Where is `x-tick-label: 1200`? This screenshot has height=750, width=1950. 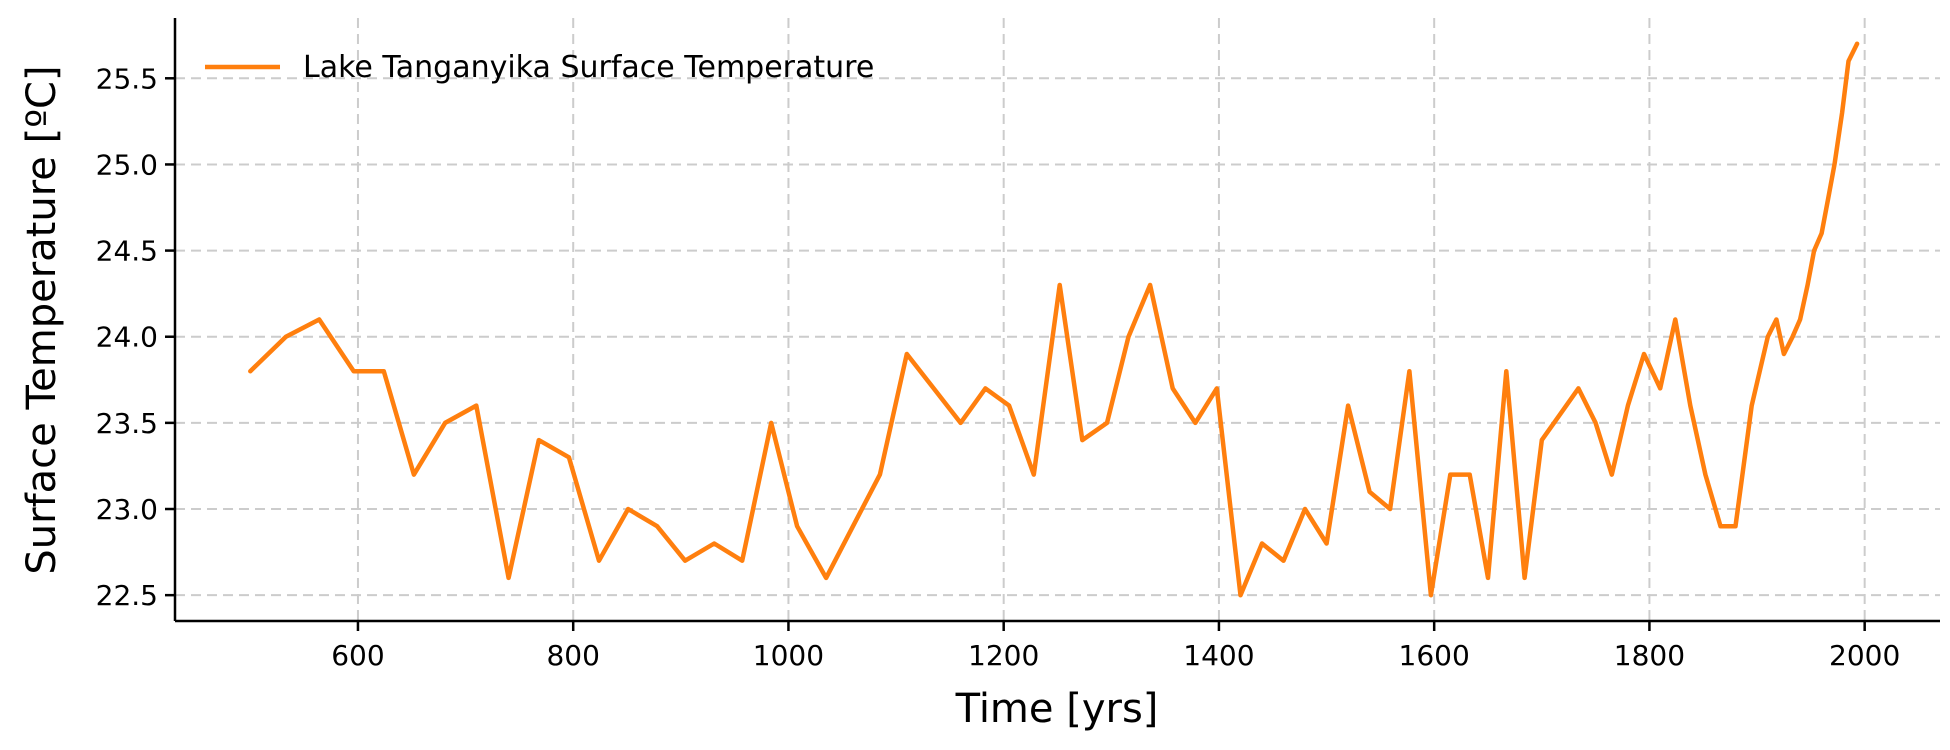 x-tick-label: 1200 is located at coordinates (1003, 655).